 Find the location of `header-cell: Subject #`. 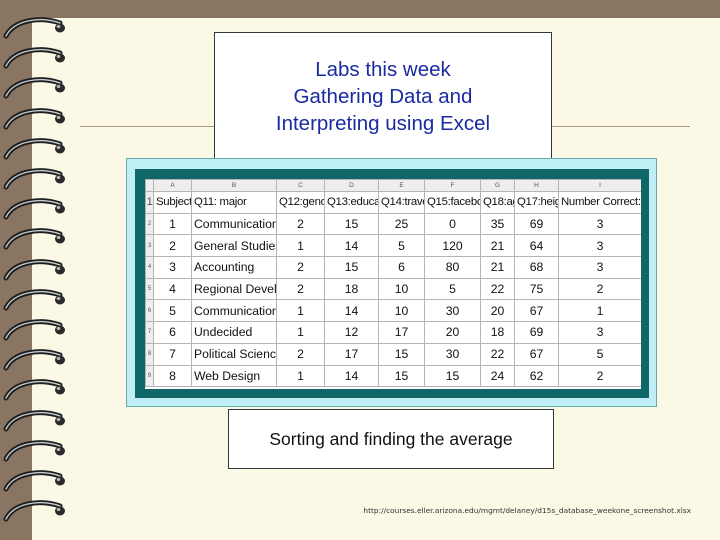

header-cell: Subject # is located at coordinates (172, 202).